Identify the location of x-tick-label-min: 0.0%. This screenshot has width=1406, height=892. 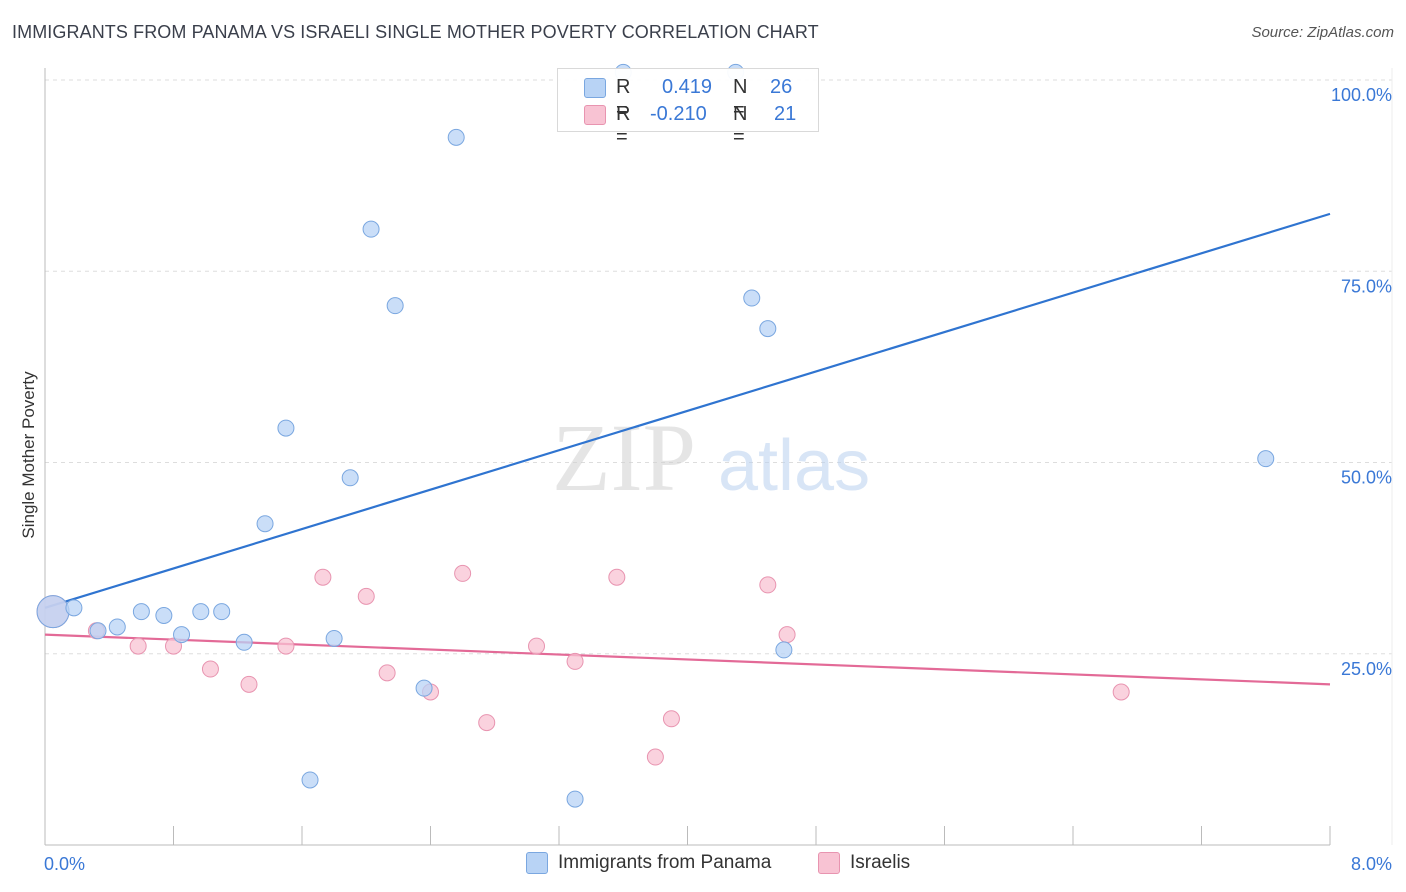
(64, 864).